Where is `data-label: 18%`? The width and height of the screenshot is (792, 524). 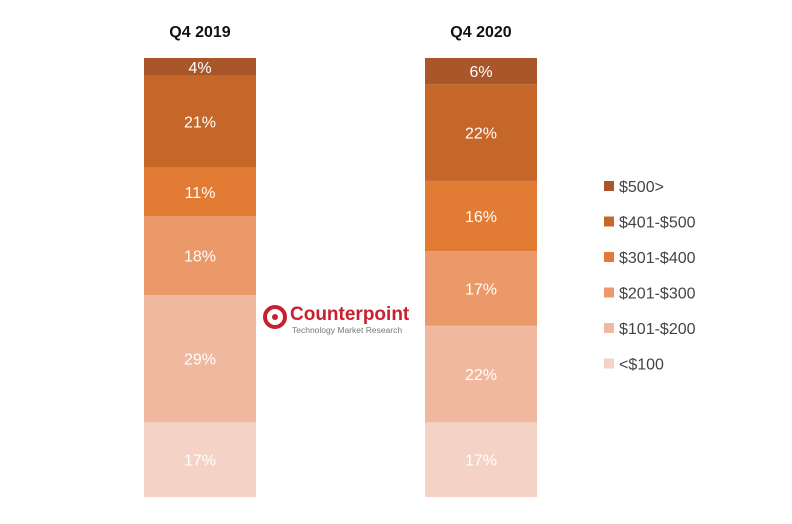
data-label: 18% is located at coordinates (200, 257).